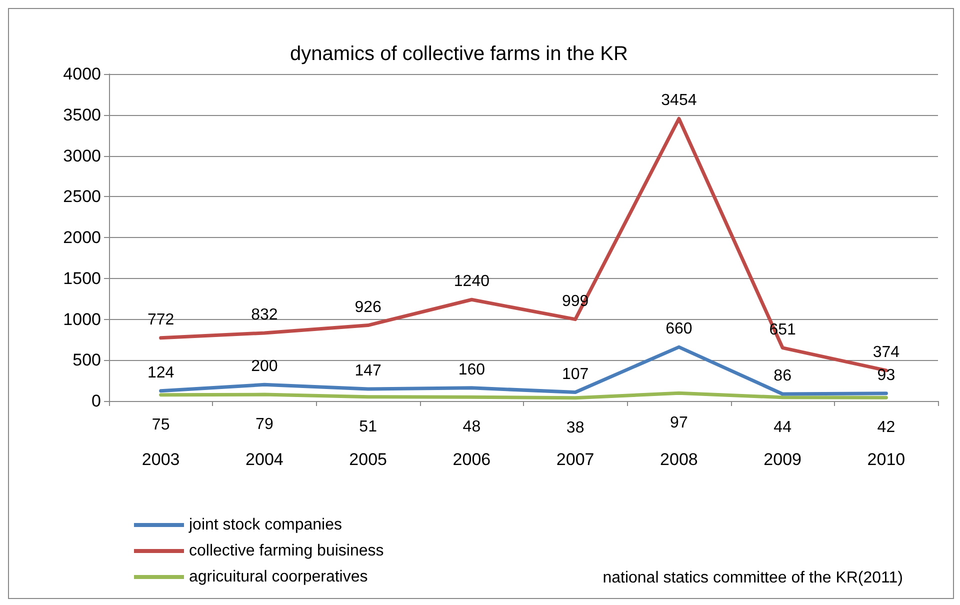 The height and width of the screenshot is (605, 960). Describe the element at coordinates (82, 74) in the screenshot. I see `y-tick-label: 4000` at that location.